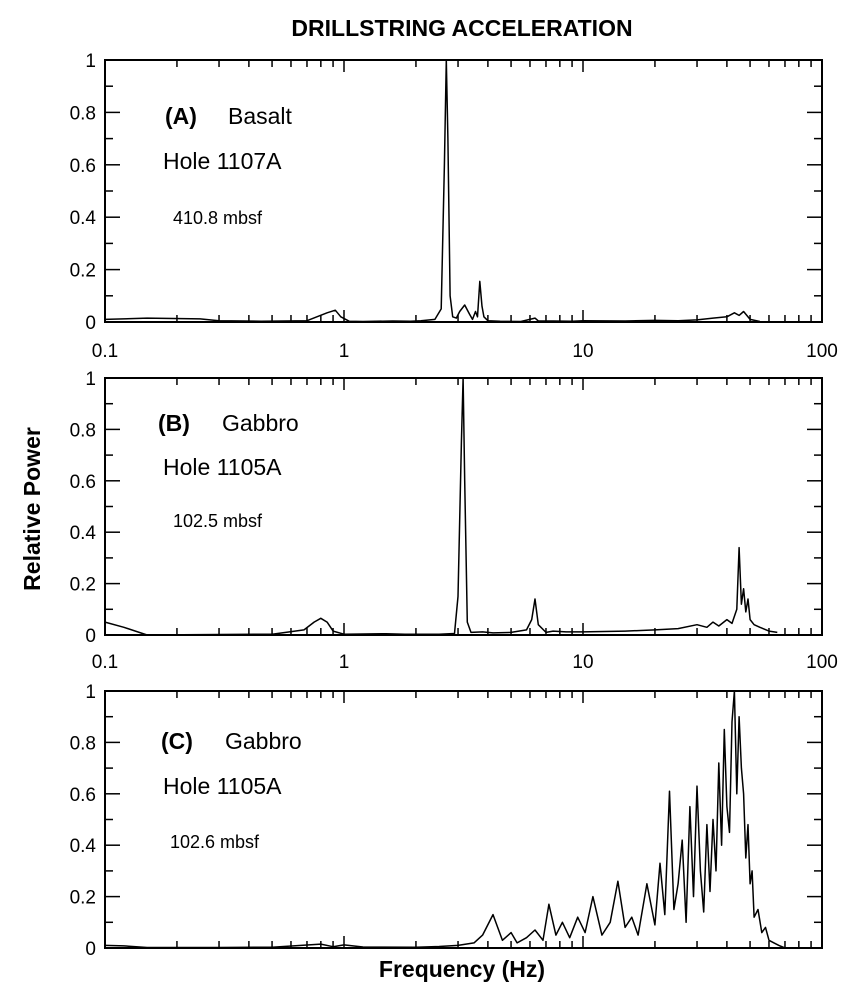  Describe the element at coordinates (461, 28) in the screenshot. I see `figure-title: DRILLSTRING ACCELERATION` at that location.